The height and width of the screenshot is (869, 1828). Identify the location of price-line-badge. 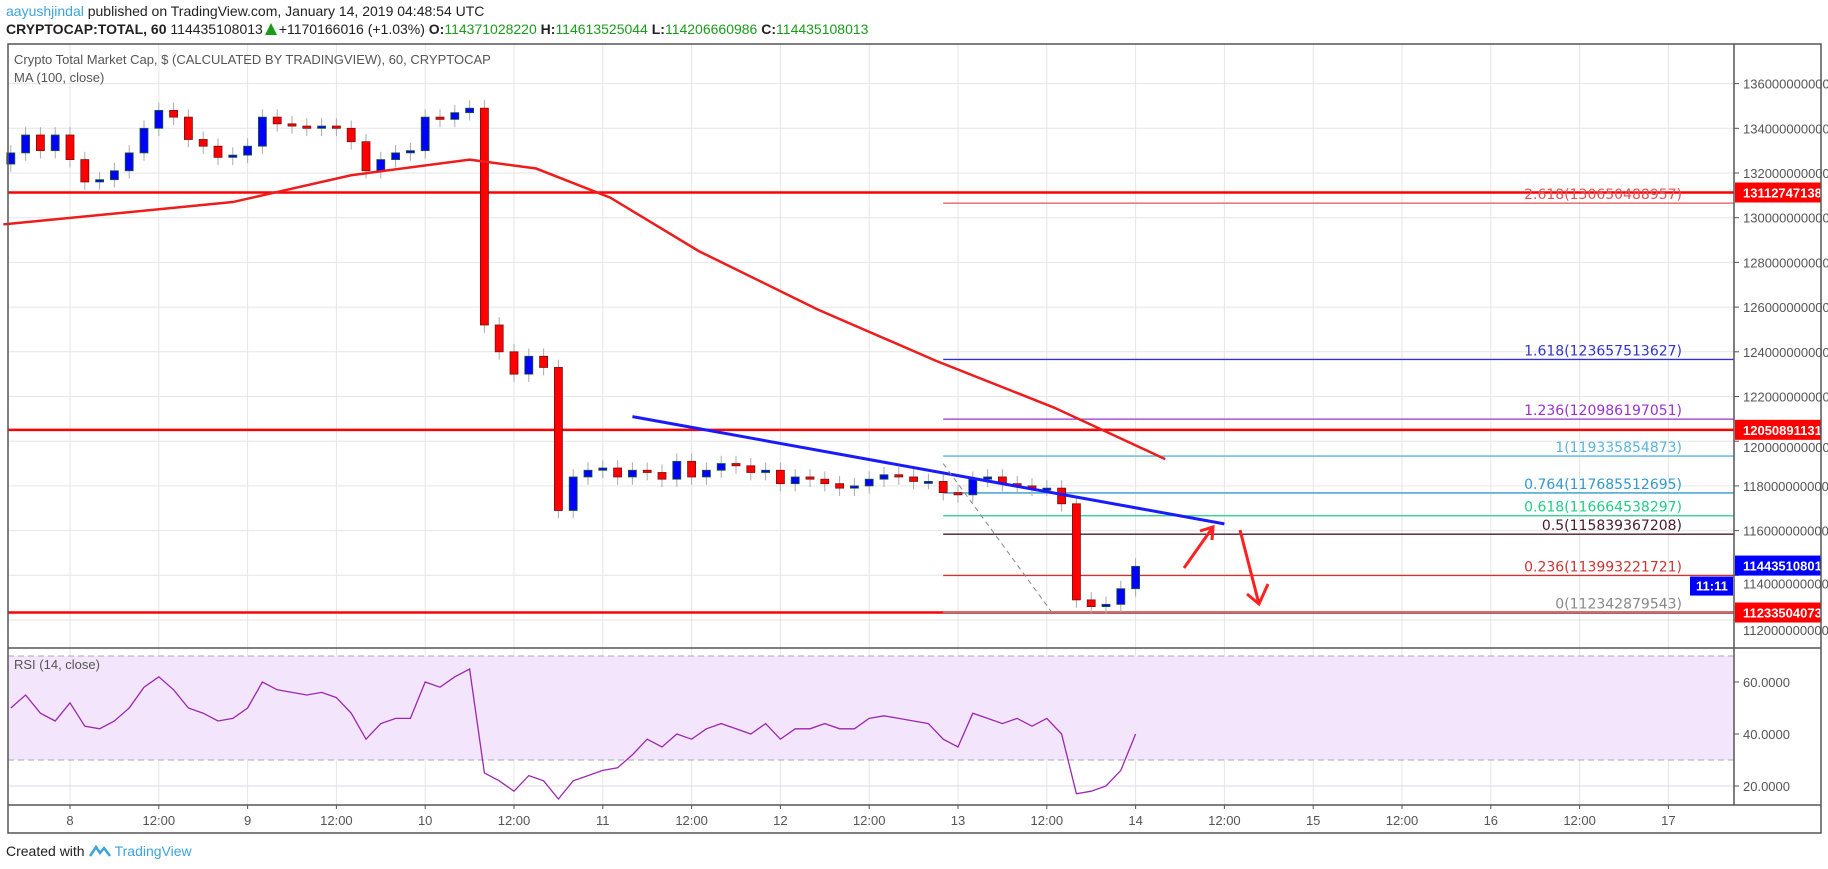
(1778, 192).